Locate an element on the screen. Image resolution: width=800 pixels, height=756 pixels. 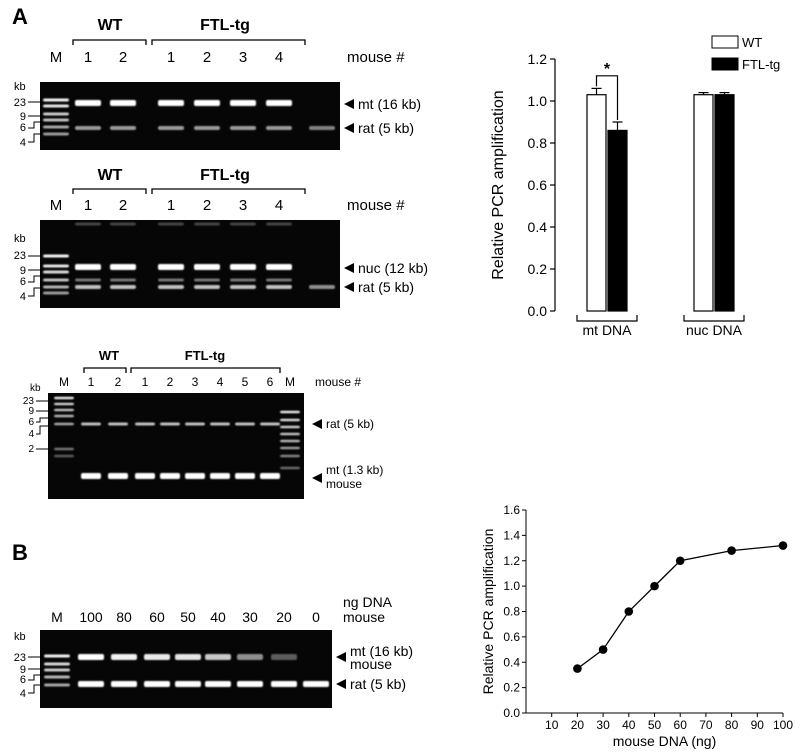
y-tick-label: 0.4 is located at coordinates (511, 662).